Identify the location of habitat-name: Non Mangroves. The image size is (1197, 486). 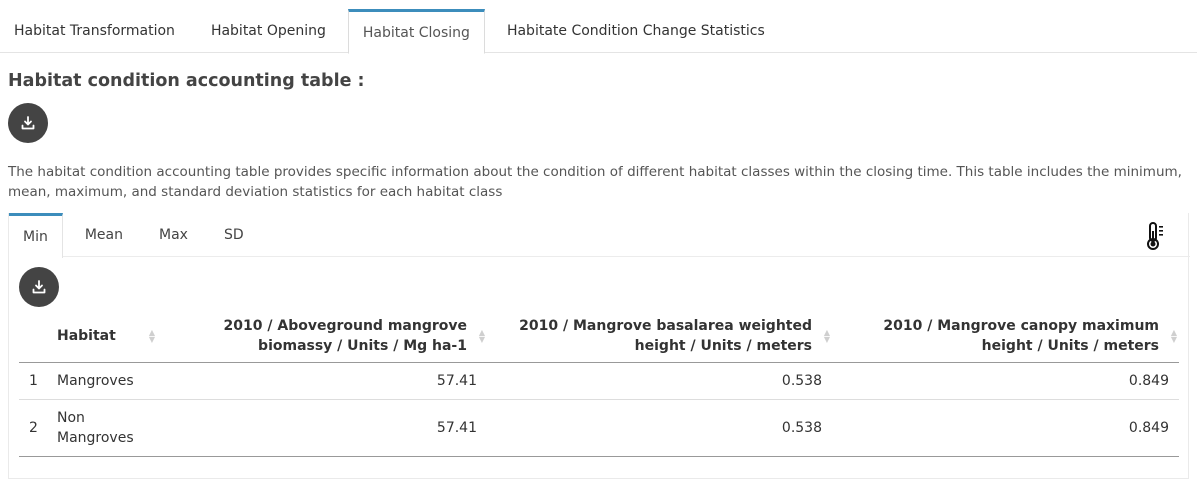
(102, 428).